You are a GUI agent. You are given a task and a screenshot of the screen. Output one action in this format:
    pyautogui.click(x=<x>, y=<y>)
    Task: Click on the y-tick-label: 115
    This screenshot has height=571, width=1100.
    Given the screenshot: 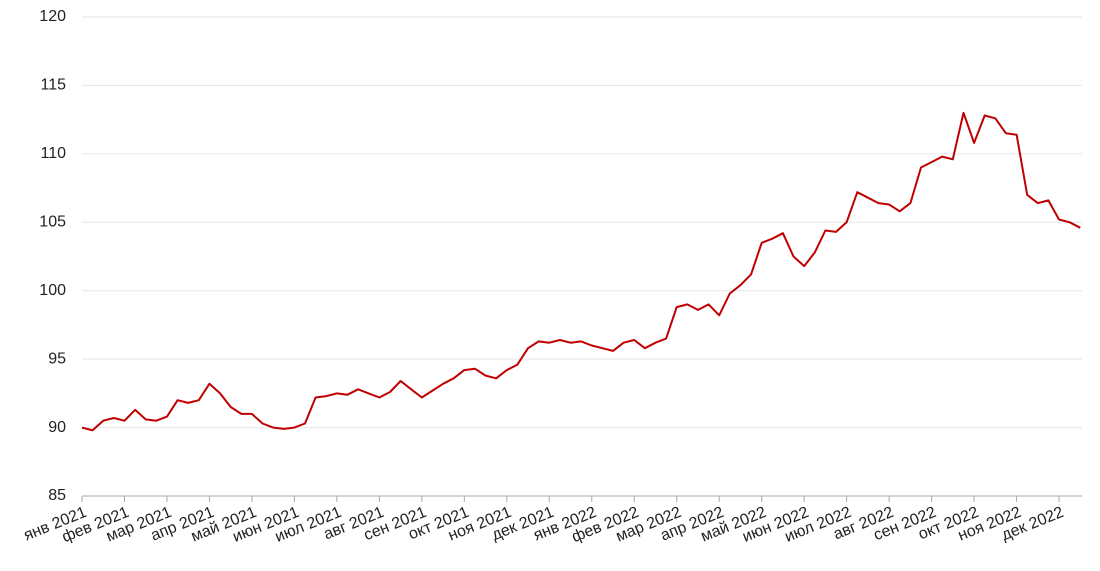 What is the action you would take?
    pyautogui.click(x=53, y=85)
    